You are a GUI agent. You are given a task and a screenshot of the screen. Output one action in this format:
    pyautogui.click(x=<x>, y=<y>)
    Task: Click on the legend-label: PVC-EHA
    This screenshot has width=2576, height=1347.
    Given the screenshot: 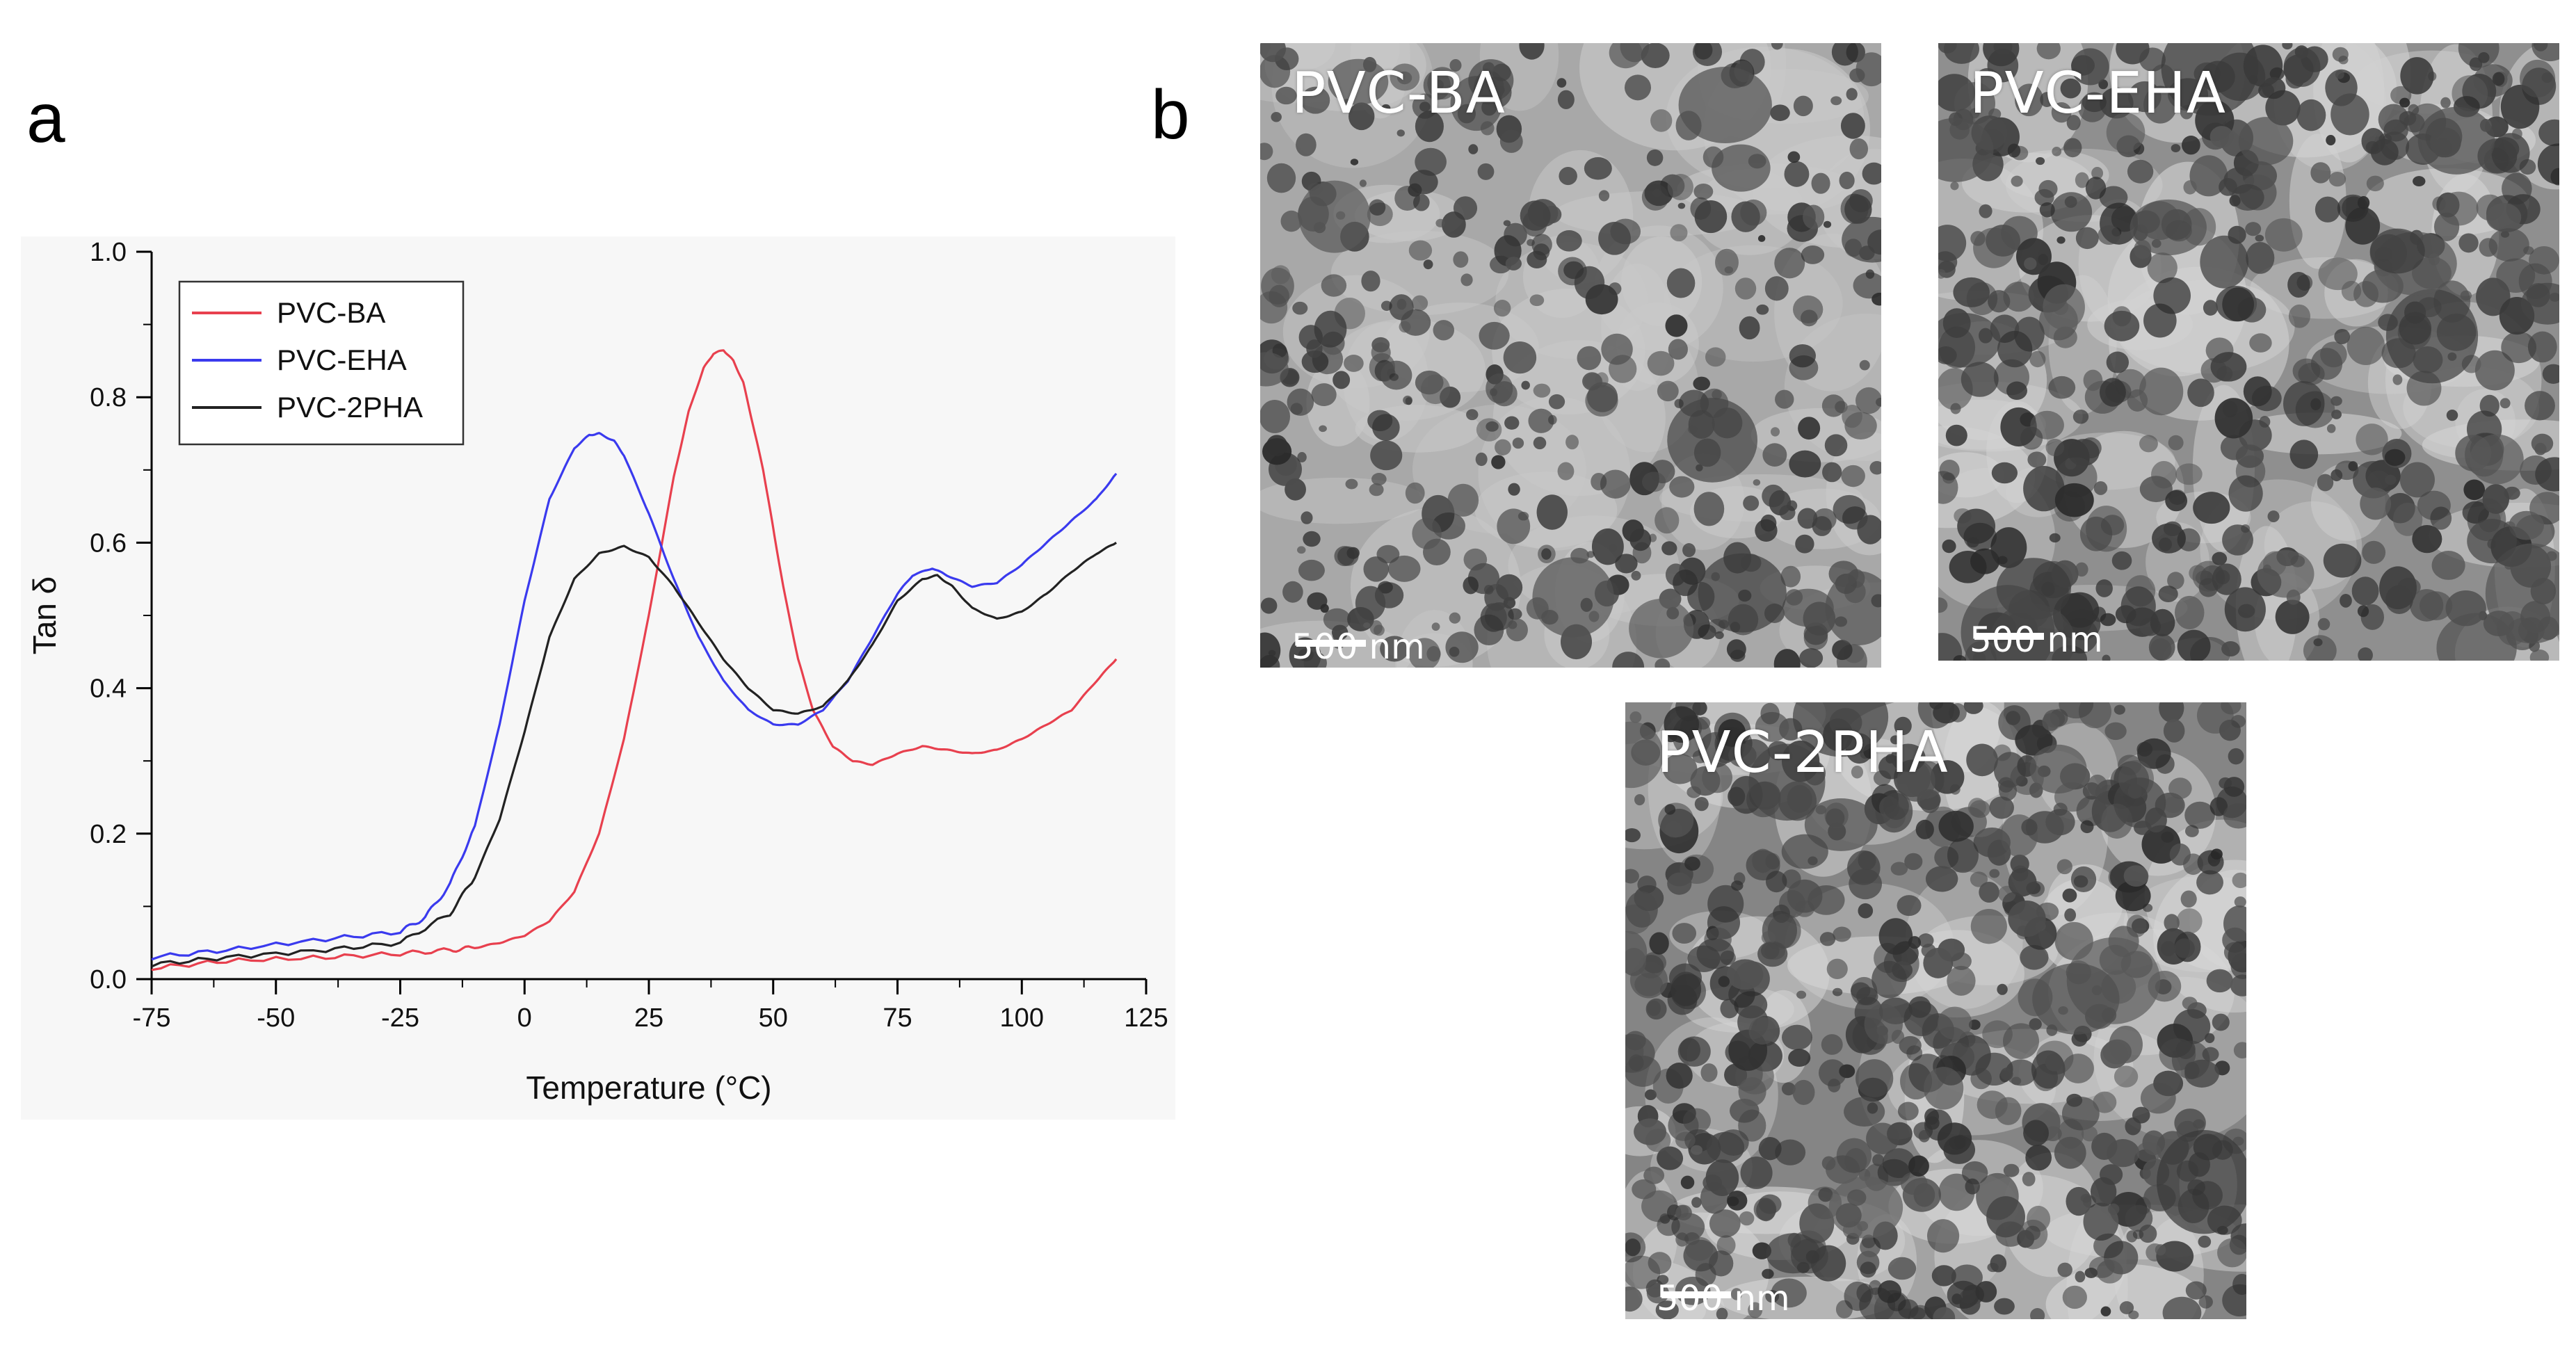 What is the action you would take?
    pyautogui.click(x=342, y=360)
    